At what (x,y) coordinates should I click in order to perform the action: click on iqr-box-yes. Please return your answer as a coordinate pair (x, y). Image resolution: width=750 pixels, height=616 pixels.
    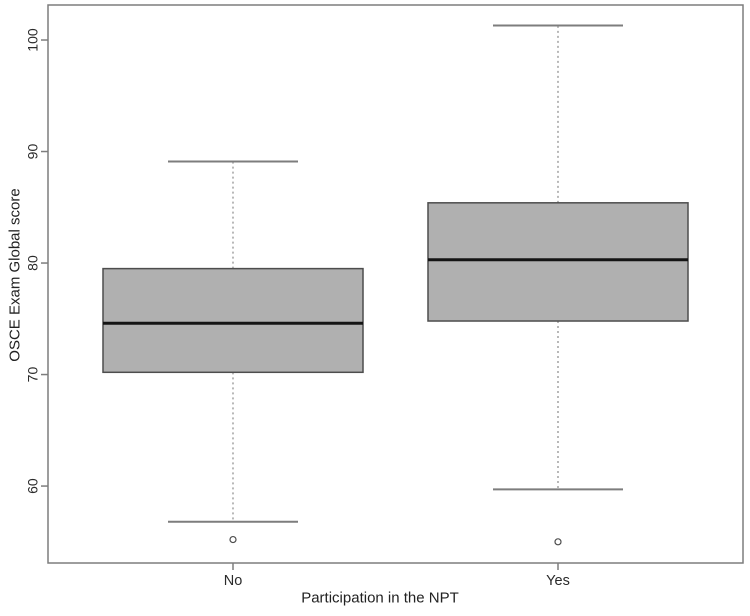
    Looking at the image, I should click on (558, 262).